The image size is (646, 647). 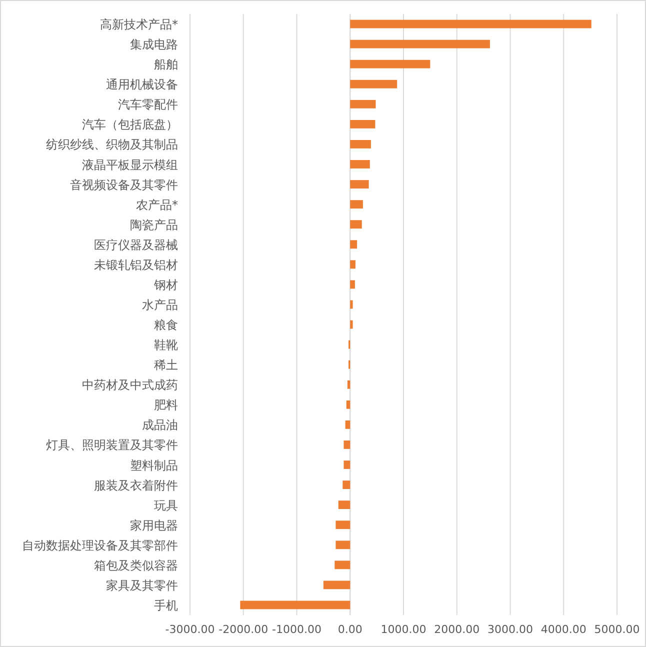 I want to click on y-tick-label: 塑料制品, so click(x=154, y=465).